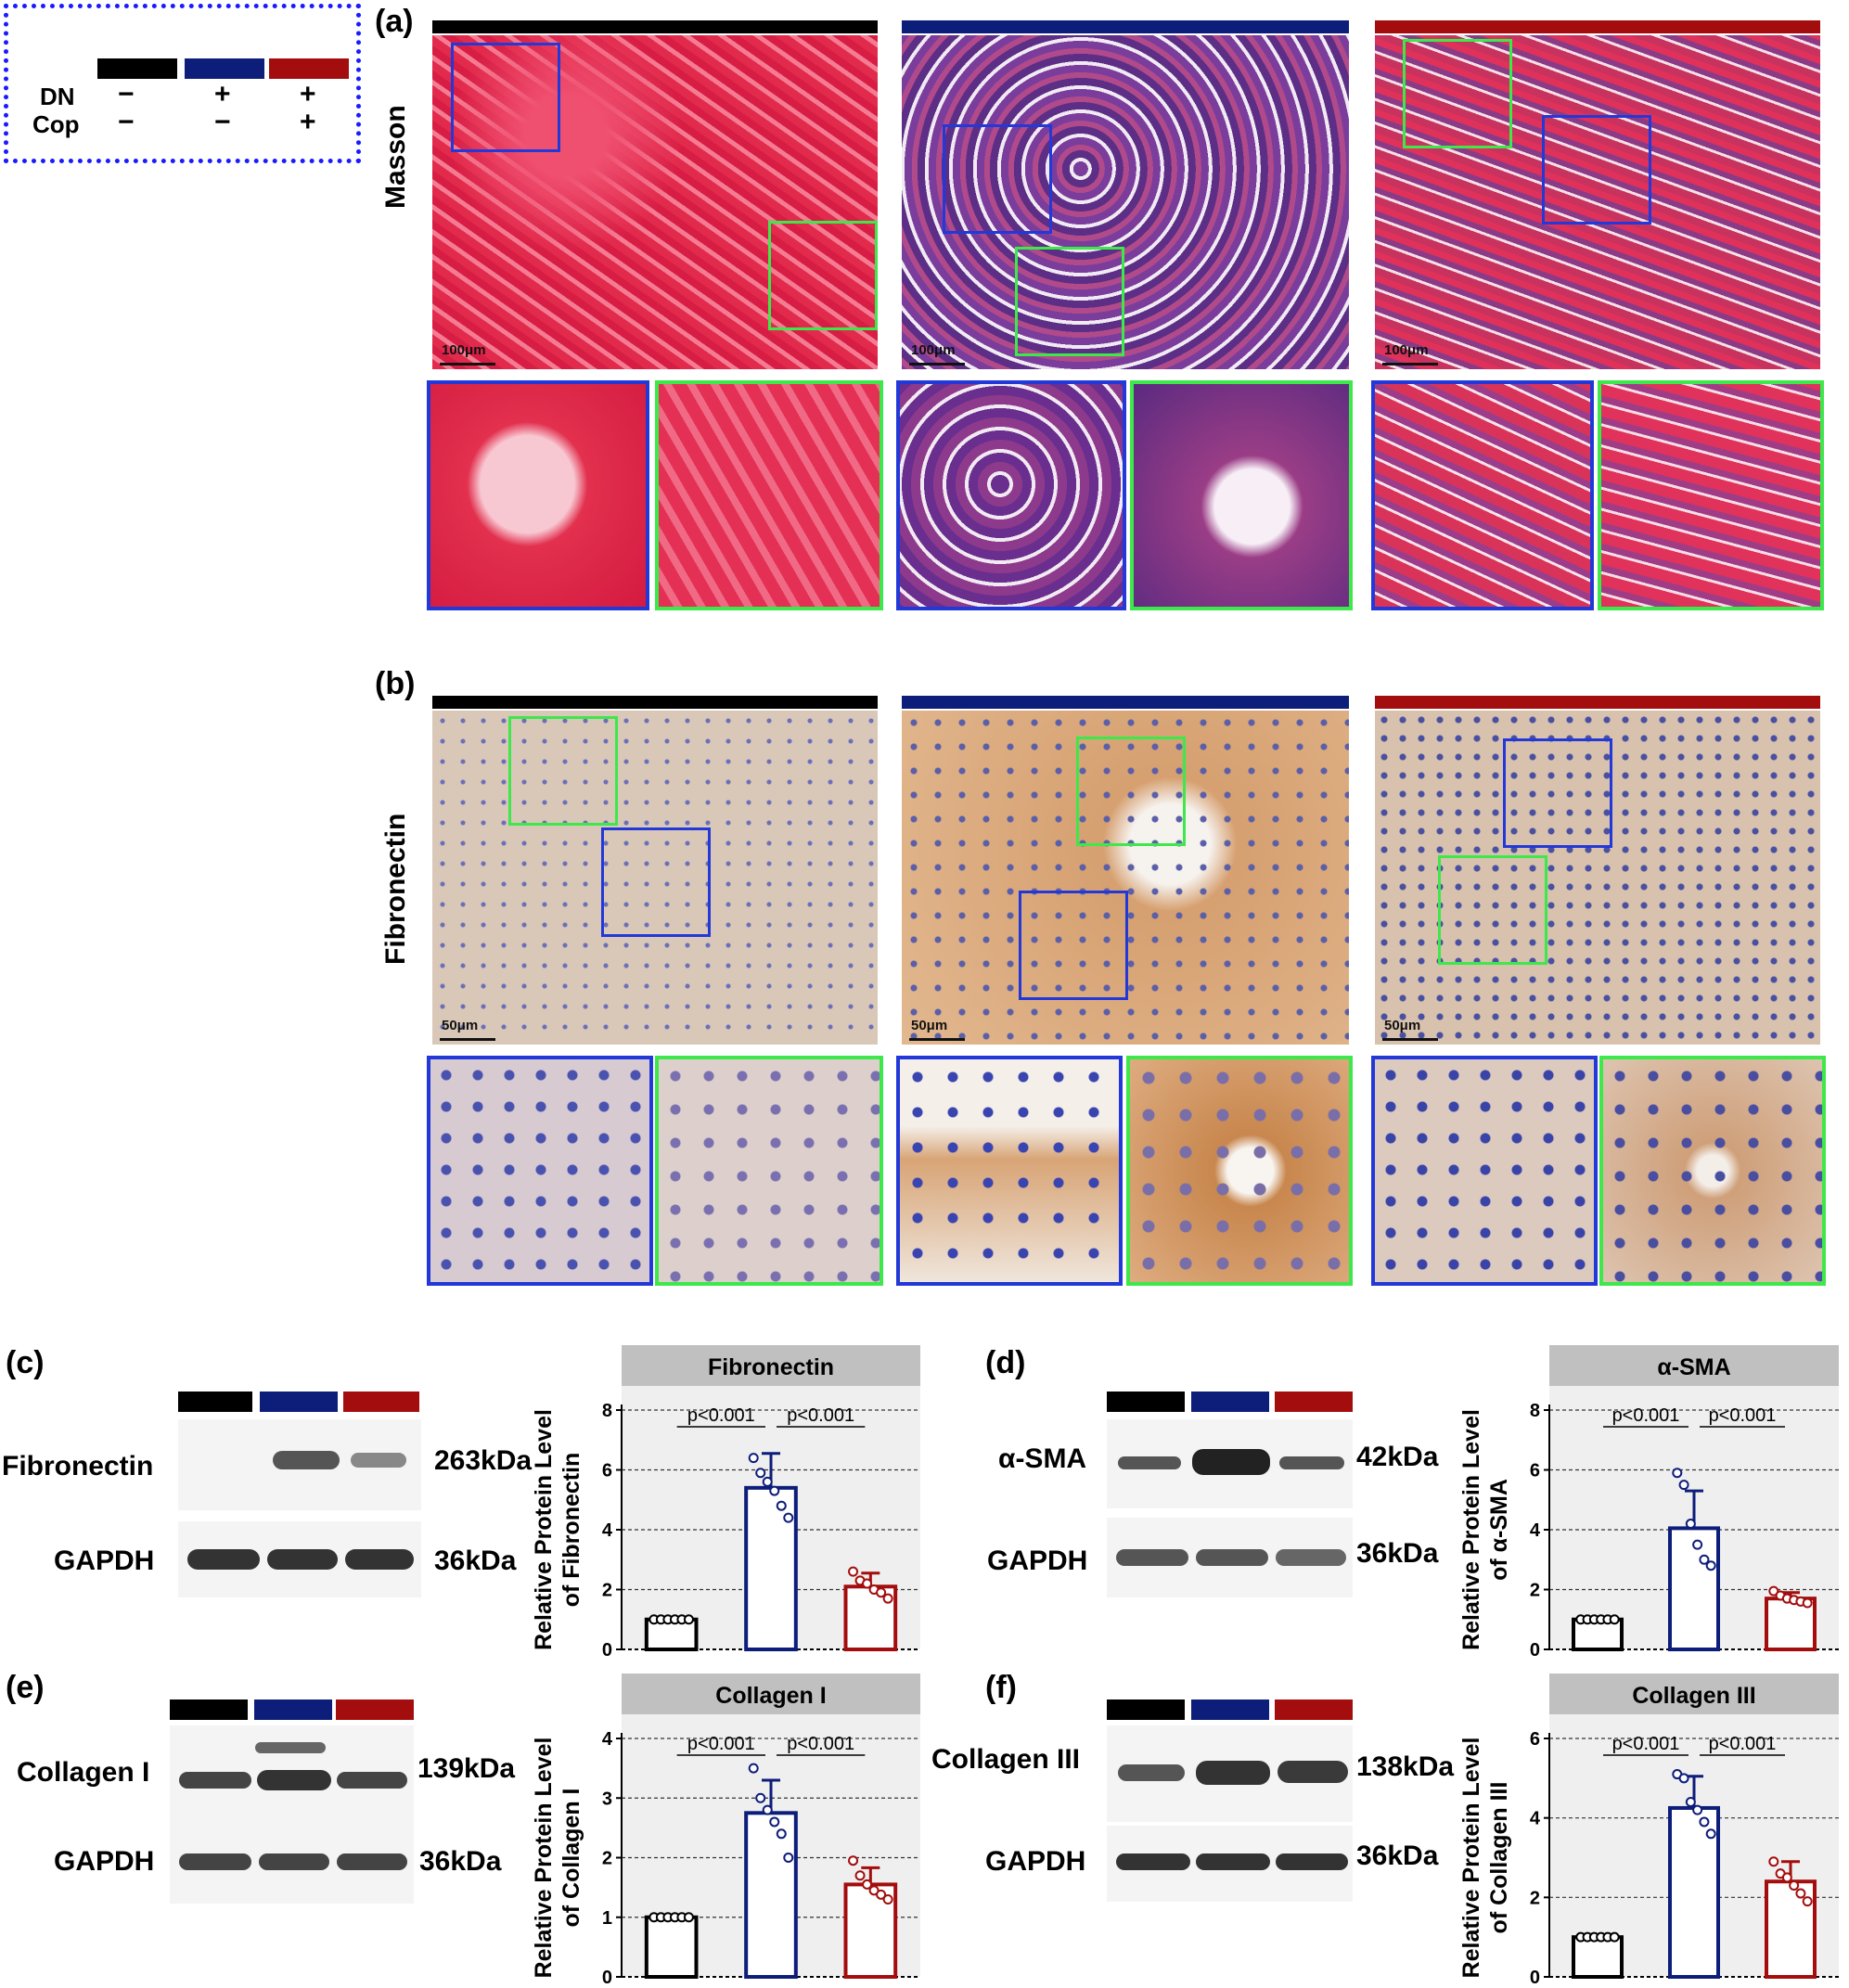  Describe the element at coordinates (607, 1799) in the screenshot. I see `y-tick-label: 3` at that location.